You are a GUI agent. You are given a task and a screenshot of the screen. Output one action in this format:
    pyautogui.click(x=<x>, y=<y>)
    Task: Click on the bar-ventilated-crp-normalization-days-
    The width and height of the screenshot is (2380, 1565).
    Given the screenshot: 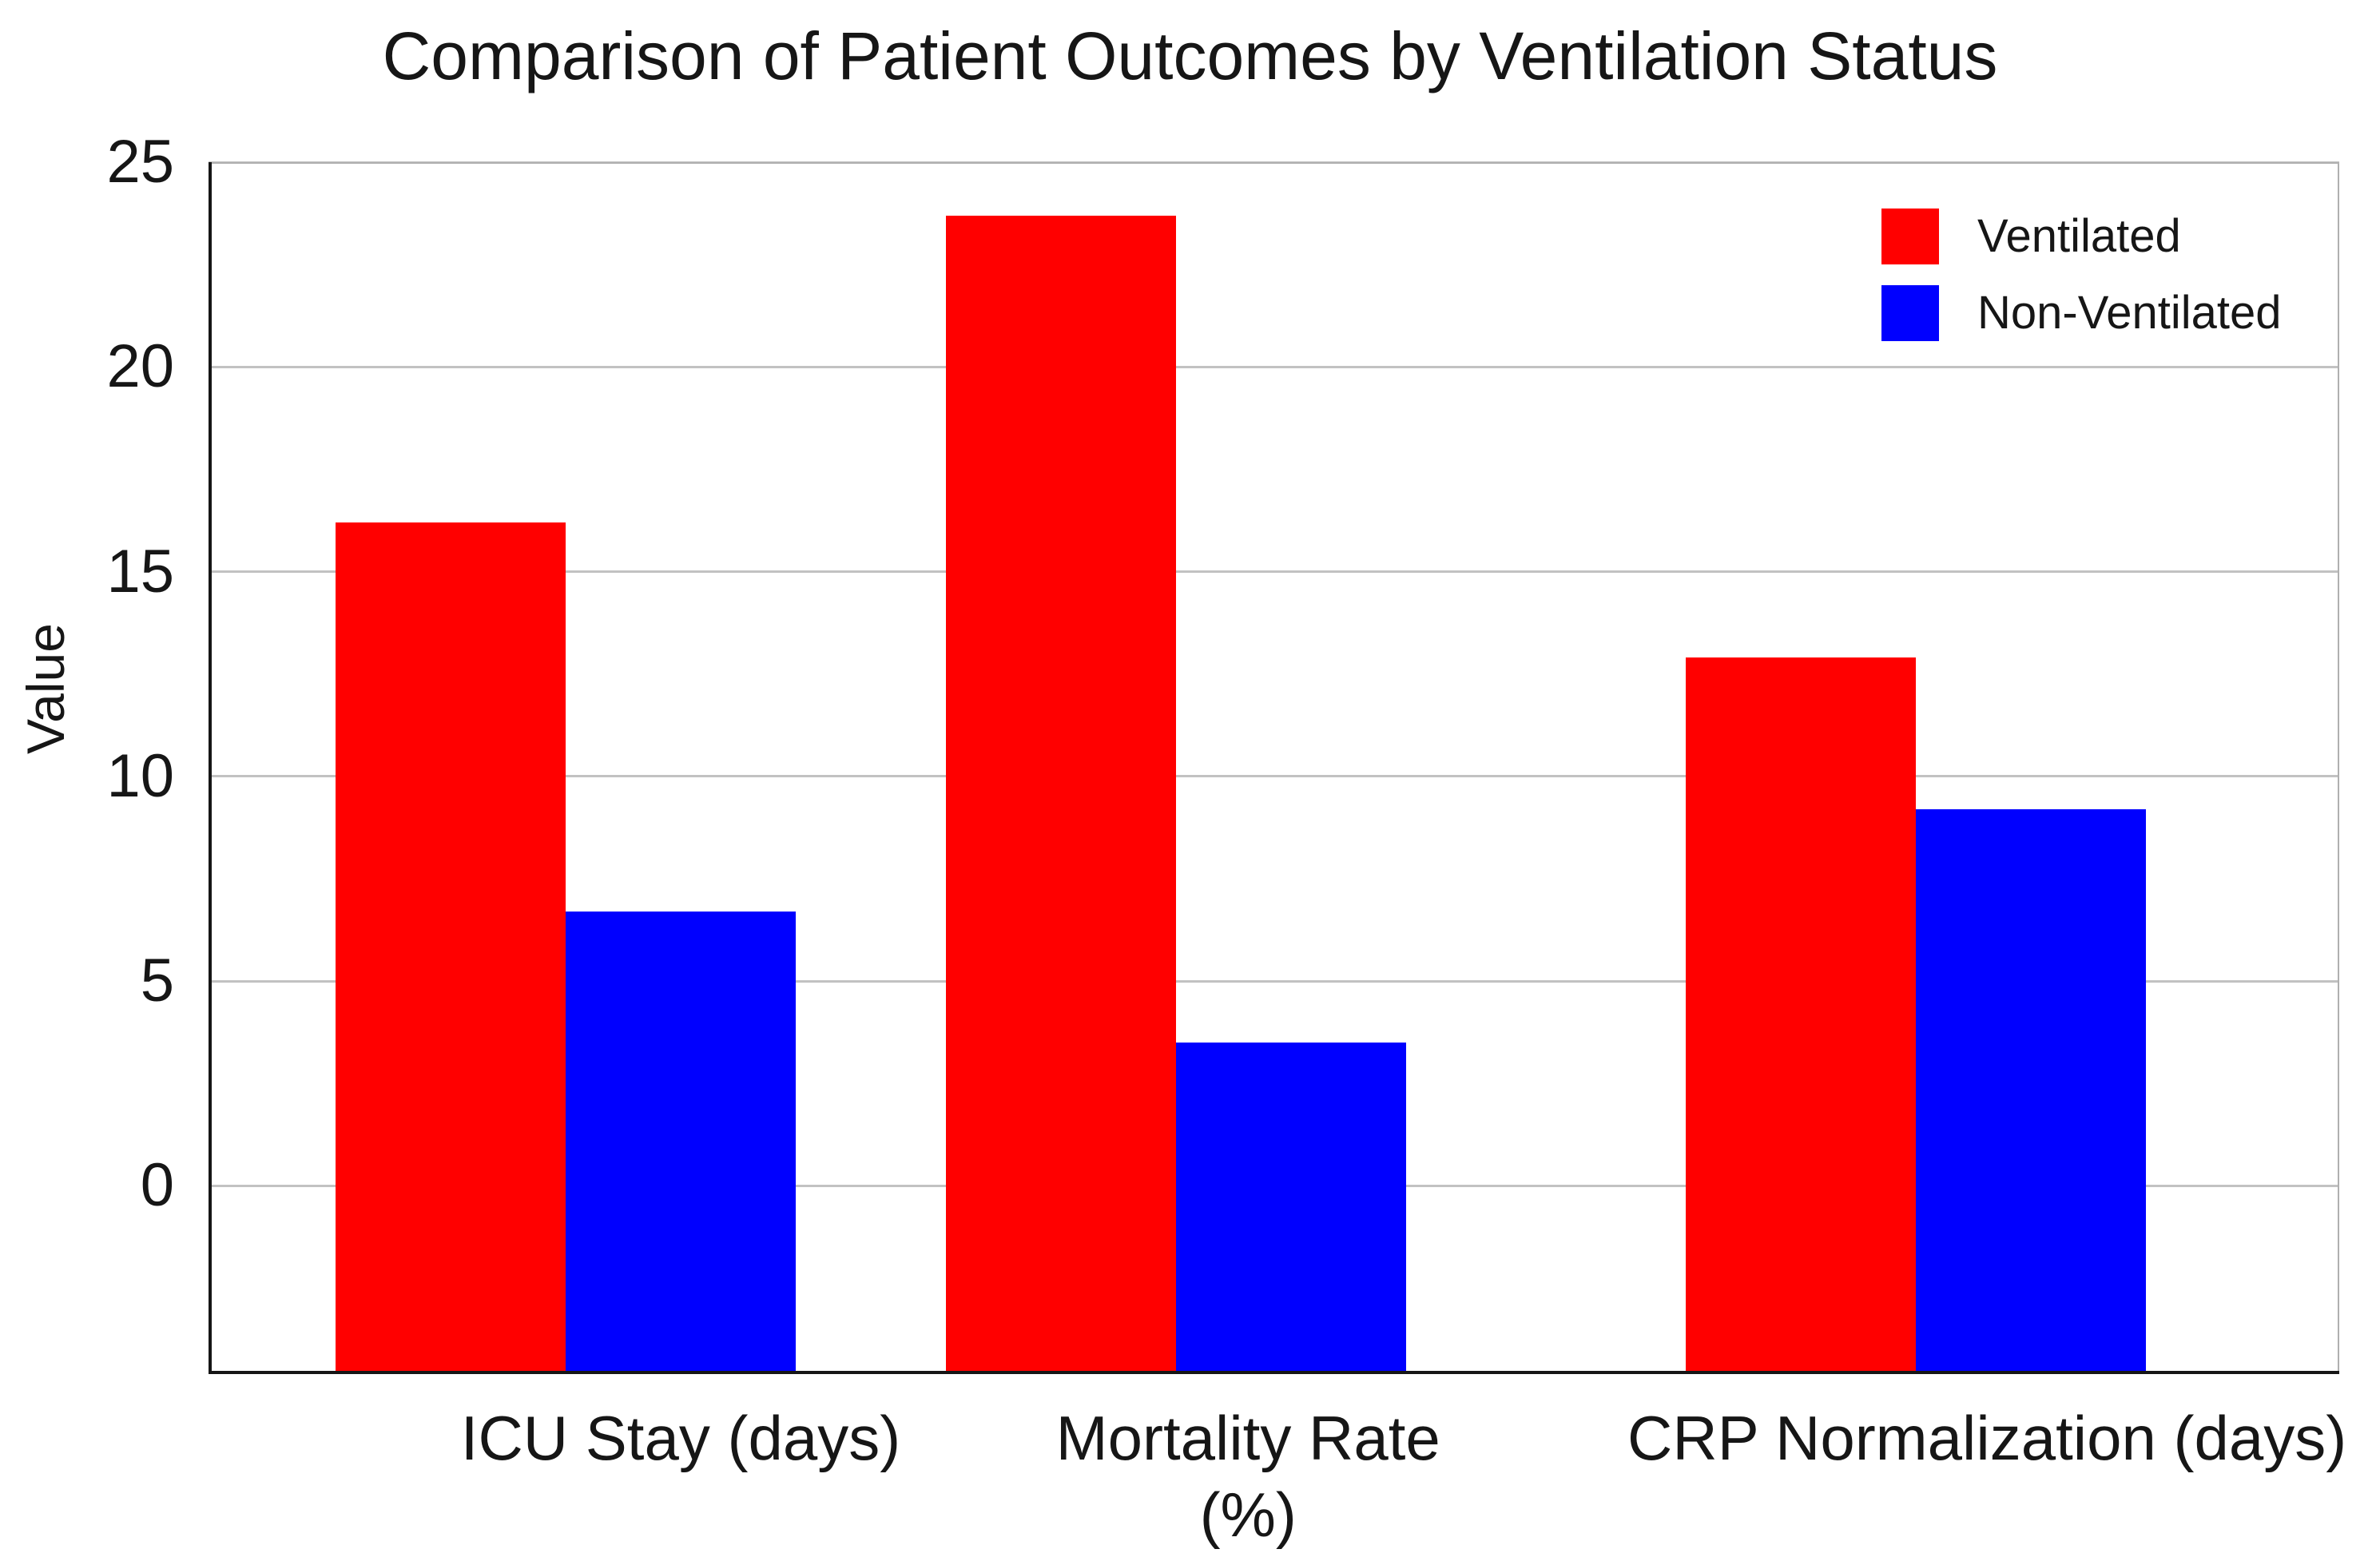 What is the action you would take?
    pyautogui.click(x=1801, y=1015)
    